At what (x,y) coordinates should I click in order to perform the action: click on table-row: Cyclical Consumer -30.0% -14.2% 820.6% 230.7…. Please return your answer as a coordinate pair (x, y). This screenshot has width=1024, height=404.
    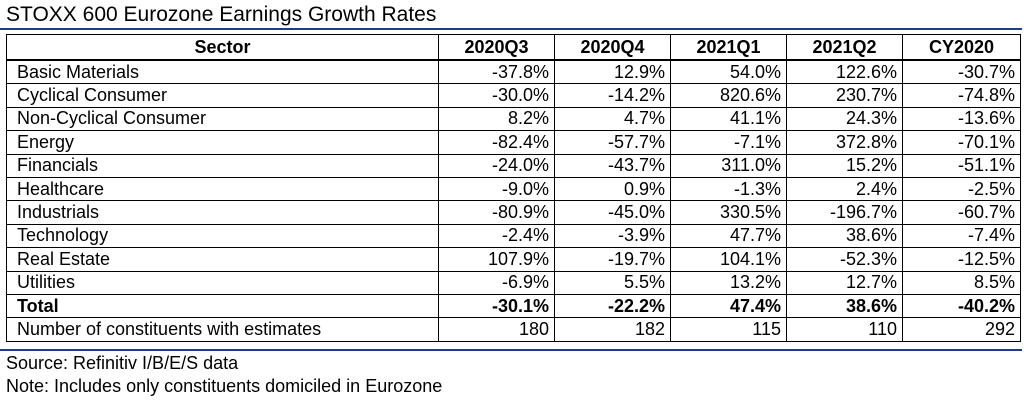
    Looking at the image, I should click on (513, 95).